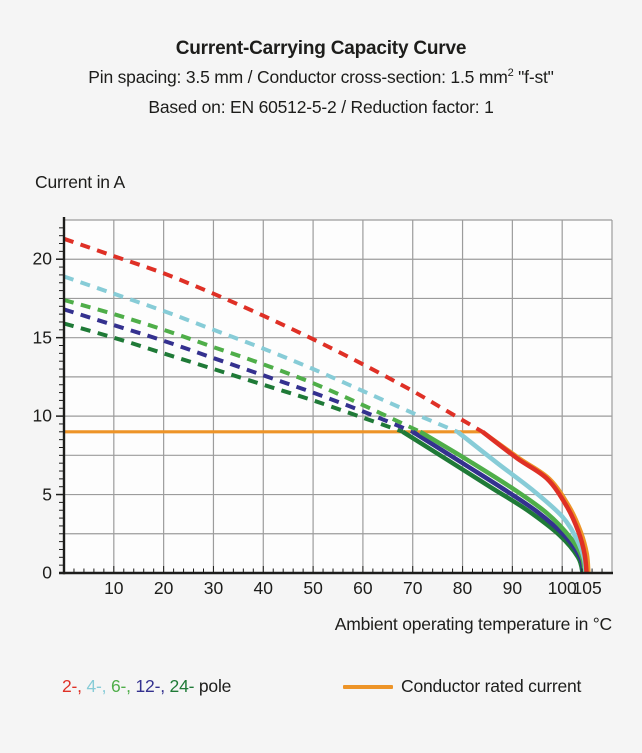  Describe the element at coordinates (47, 494) in the screenshot. I see `y-tick-label-5: 5` at that location.